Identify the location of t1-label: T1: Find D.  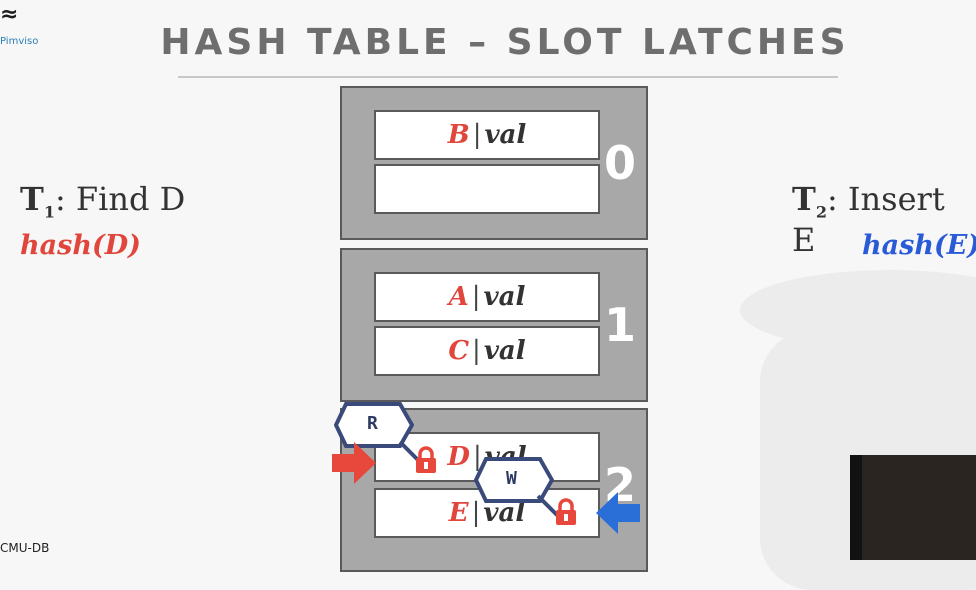
(102, 200).